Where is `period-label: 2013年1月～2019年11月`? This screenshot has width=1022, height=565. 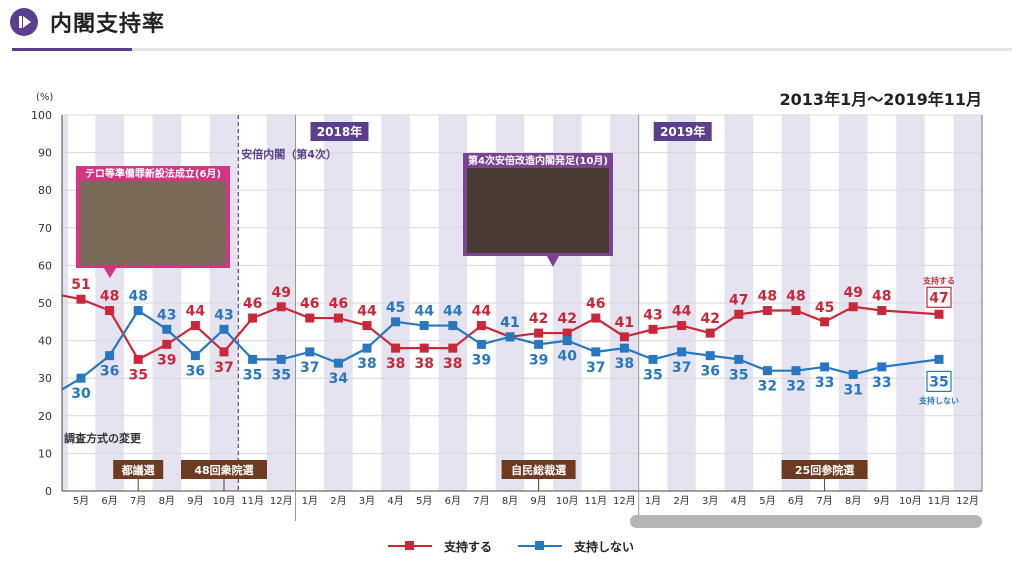 period-label: 2013年1月～2019年11月 is located at coordinates (880, 99).